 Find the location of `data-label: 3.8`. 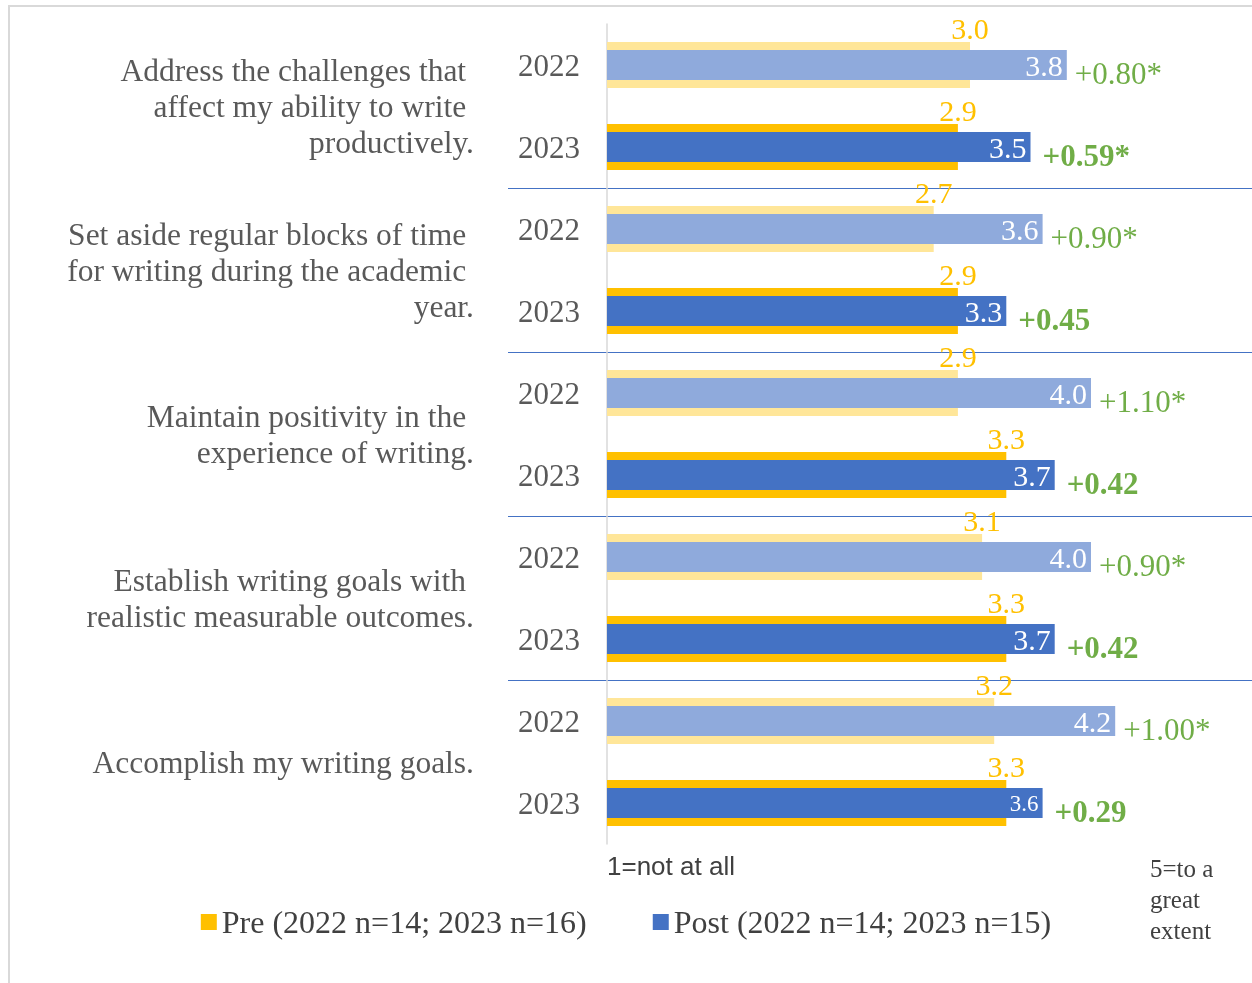

data-label: 3.8 is located at coordinates (1044, 65).